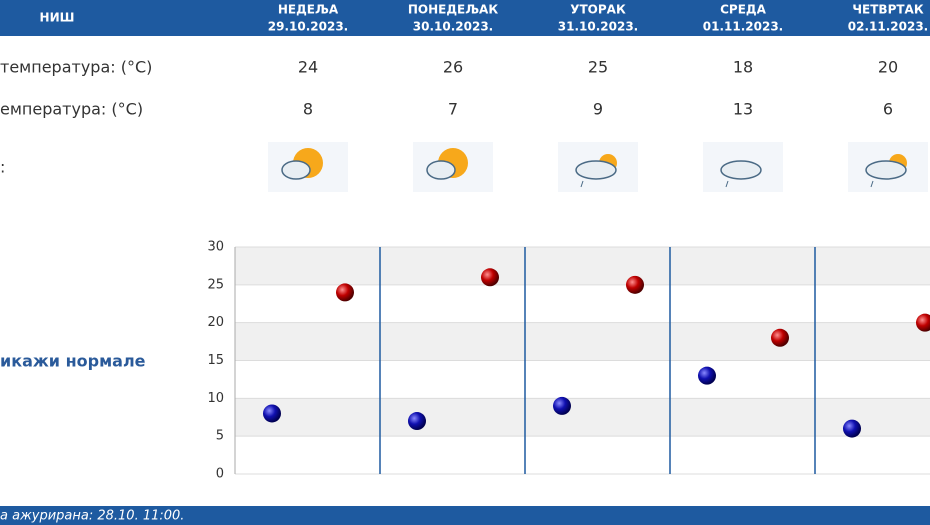 The image size is (930, 525). What do you see at coordinates (215, 360) in the screenshot?
I see `y-tick-label: 15` at bounding box center [215, 360].